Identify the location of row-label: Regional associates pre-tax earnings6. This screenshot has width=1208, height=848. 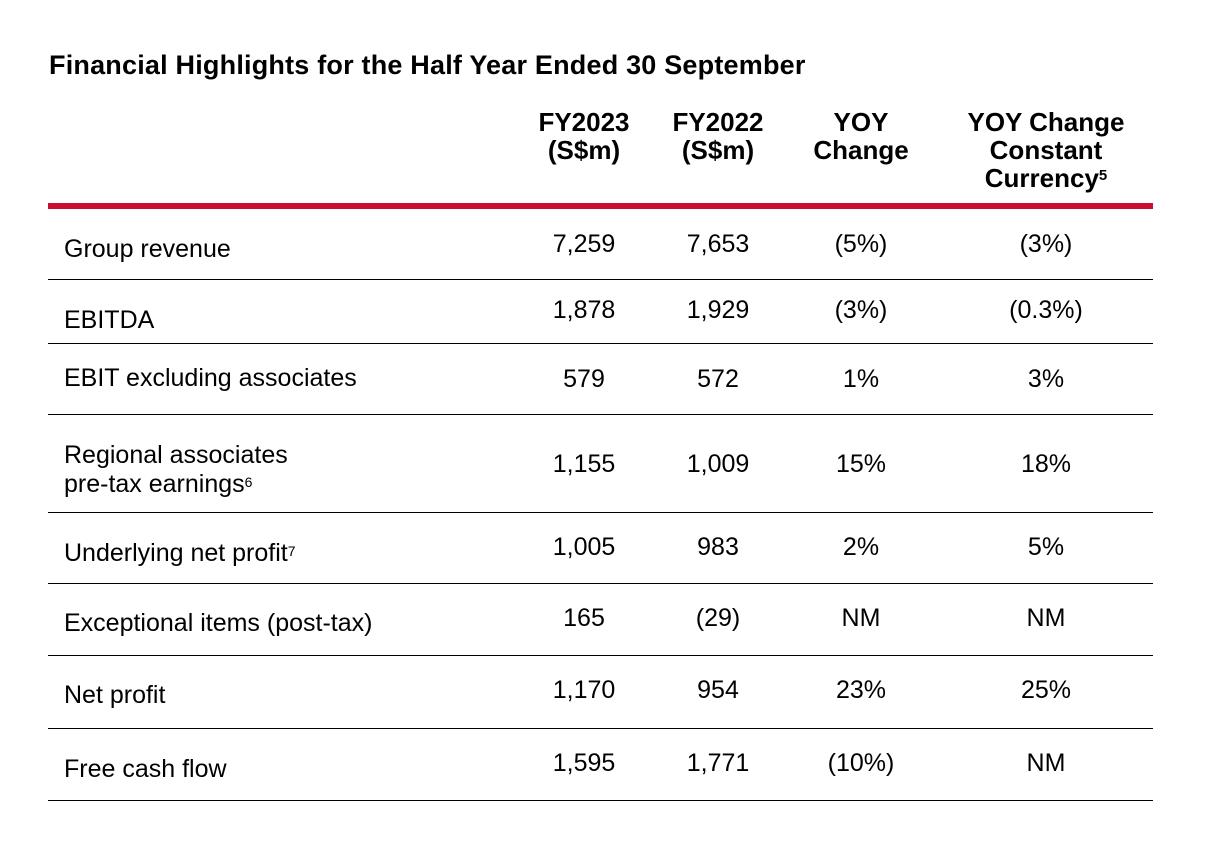
(176, 470).